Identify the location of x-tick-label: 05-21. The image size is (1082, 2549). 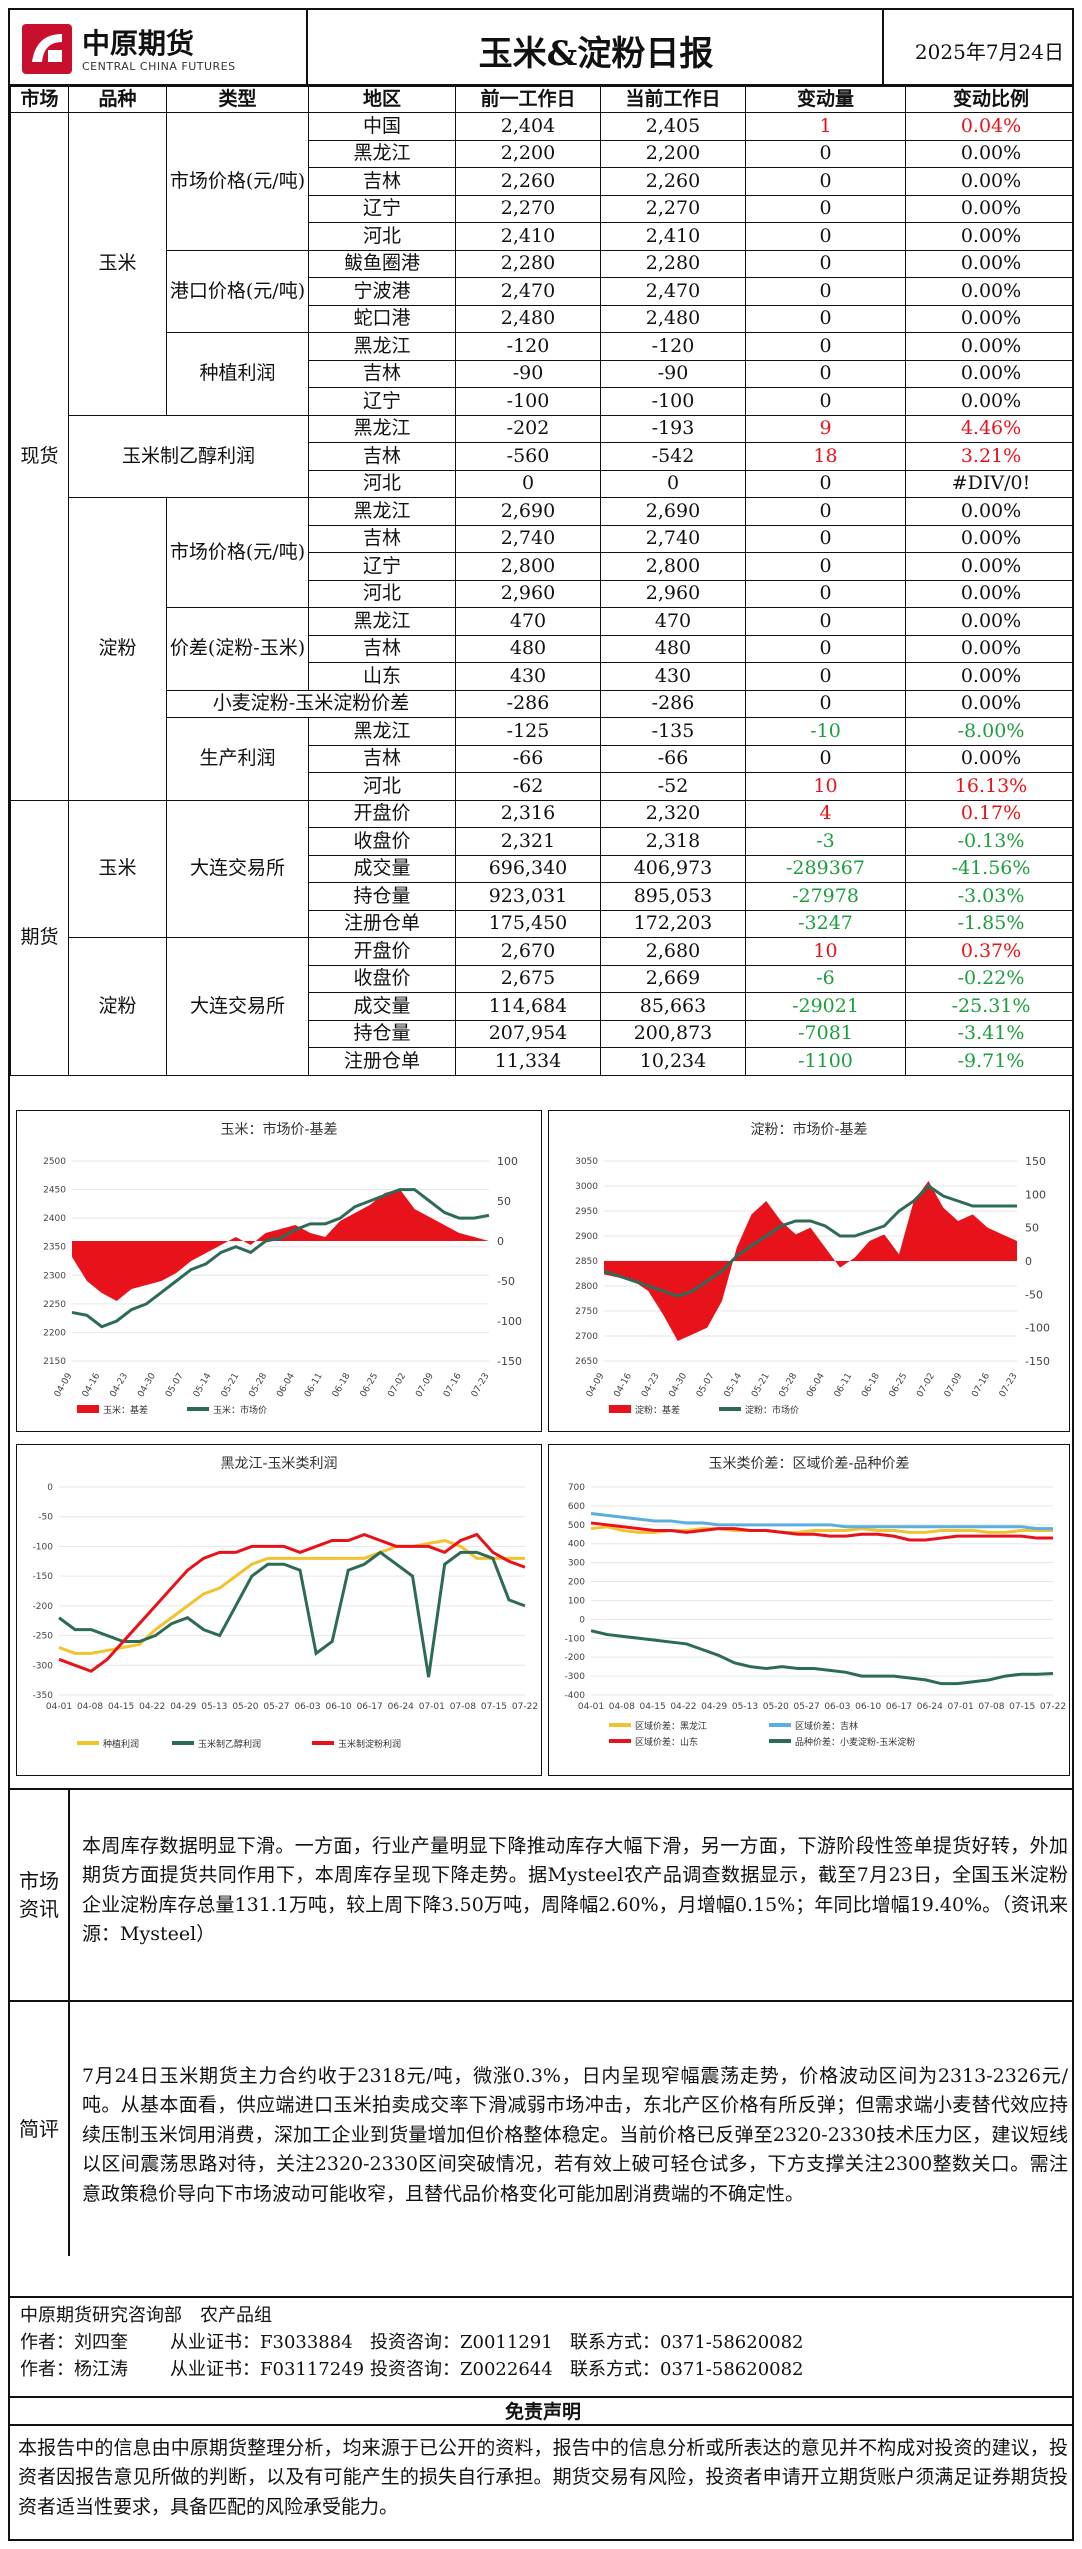
(761, 1386).